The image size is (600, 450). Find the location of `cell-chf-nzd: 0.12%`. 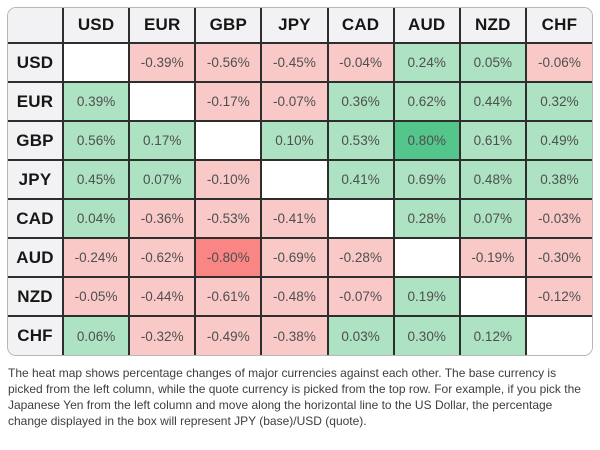

cell-chf-nzd: 0.12% is located at coordinates (492, 335).